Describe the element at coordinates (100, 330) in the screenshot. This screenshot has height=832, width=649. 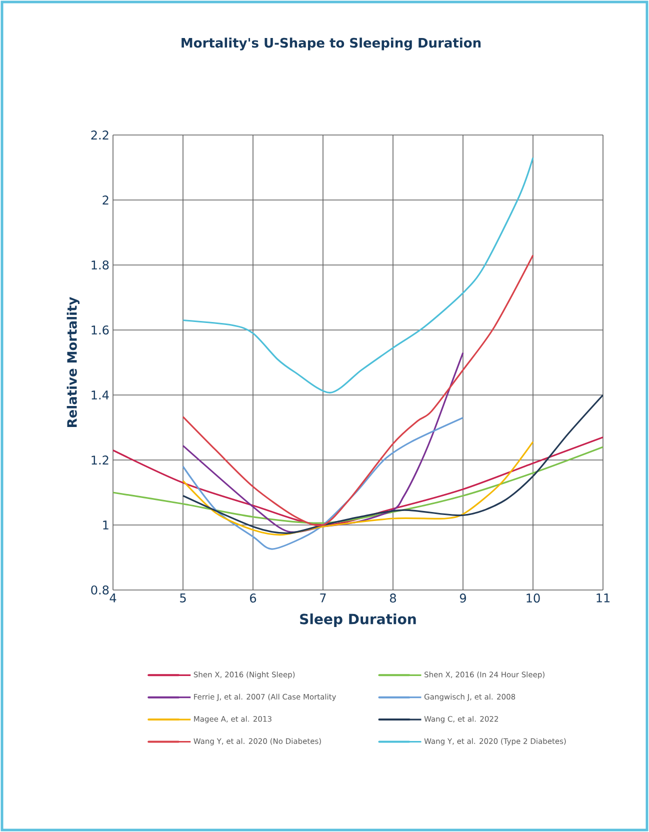
I see `y-tick-label: 1.6` at that location.